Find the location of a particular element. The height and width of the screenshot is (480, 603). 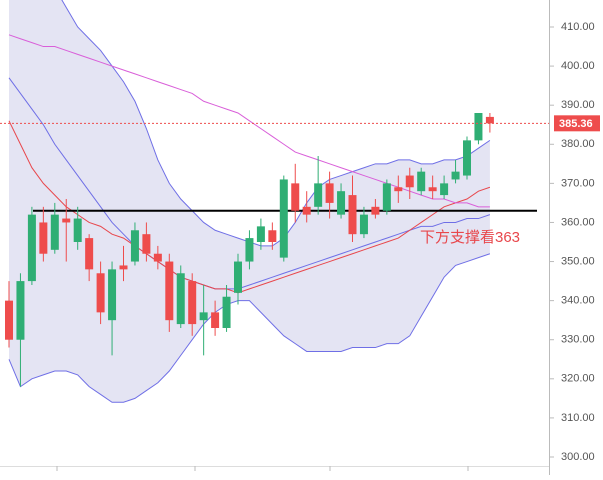

y-tick-label: 350.00 is located at coordinates (578, 261).